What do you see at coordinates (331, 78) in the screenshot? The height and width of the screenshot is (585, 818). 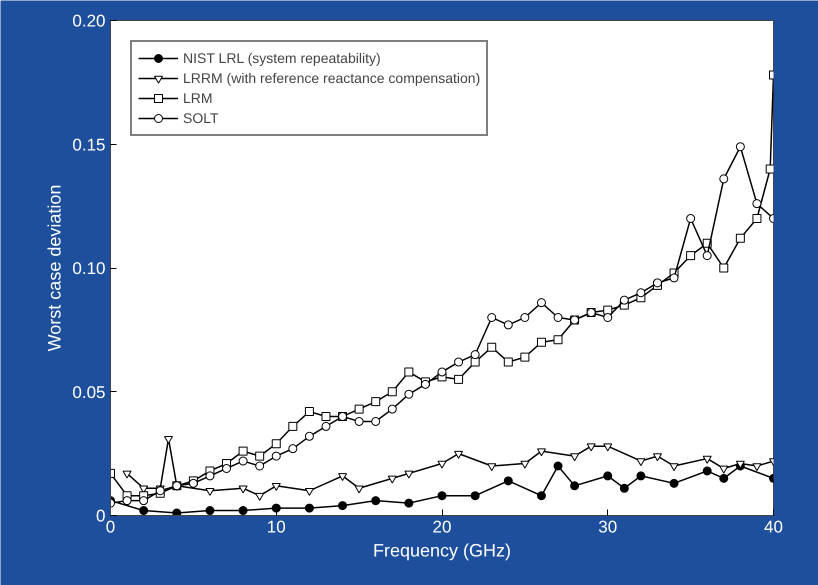 I see `legend-label: LRRM (with reference reactance compensation)` at bounding box center [331, 78].